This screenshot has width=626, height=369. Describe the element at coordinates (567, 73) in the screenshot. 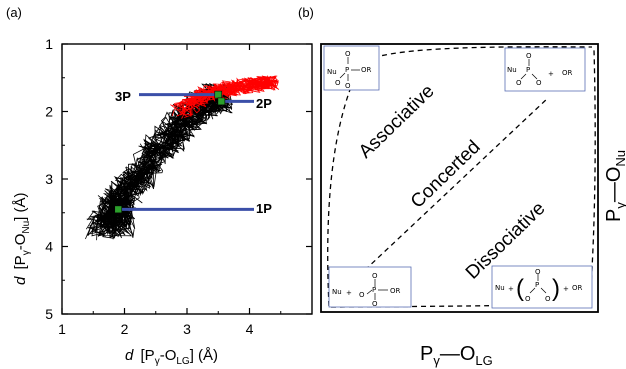

I see `chem-tr-or: OR` at that location.